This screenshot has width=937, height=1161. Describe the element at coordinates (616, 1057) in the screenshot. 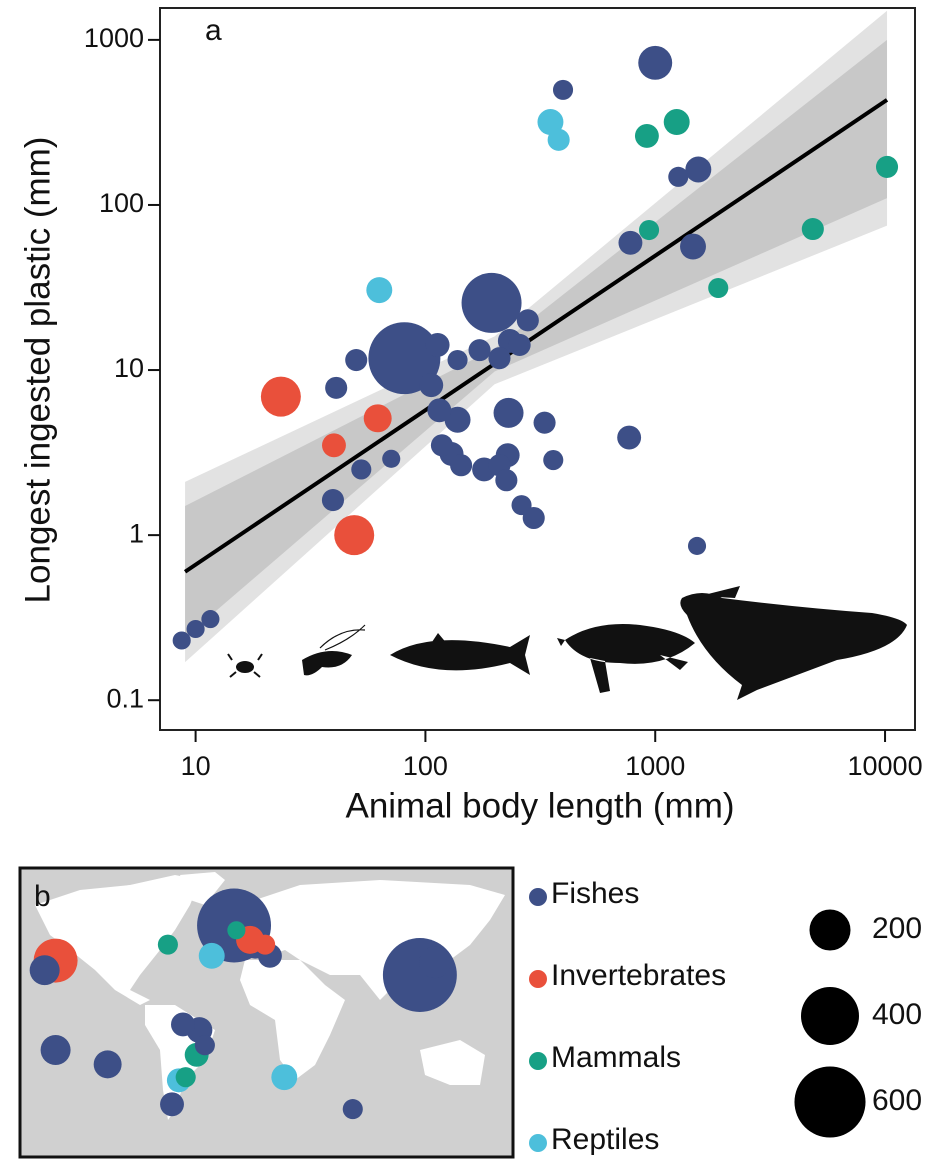

I see `legend-label: Mammals` at that location.